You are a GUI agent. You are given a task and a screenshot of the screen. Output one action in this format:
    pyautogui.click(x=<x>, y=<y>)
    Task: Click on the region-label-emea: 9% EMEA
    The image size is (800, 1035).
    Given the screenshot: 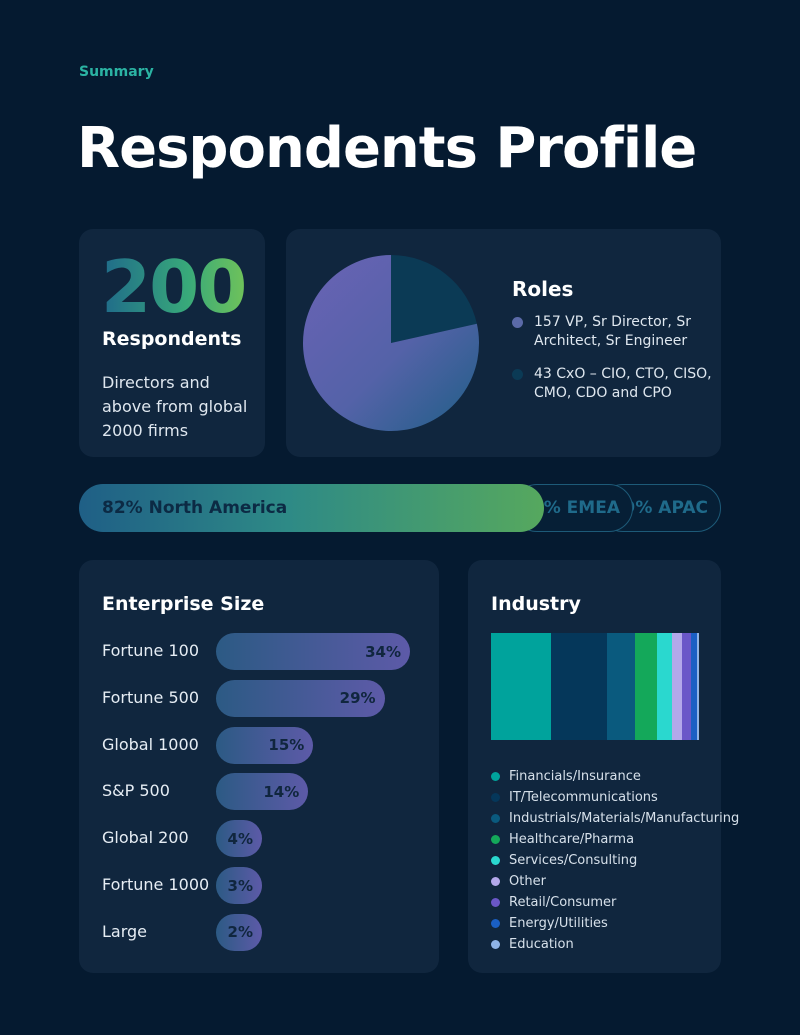 What is the action you would take?
    pyautogui.click(x=575, y=508)
    